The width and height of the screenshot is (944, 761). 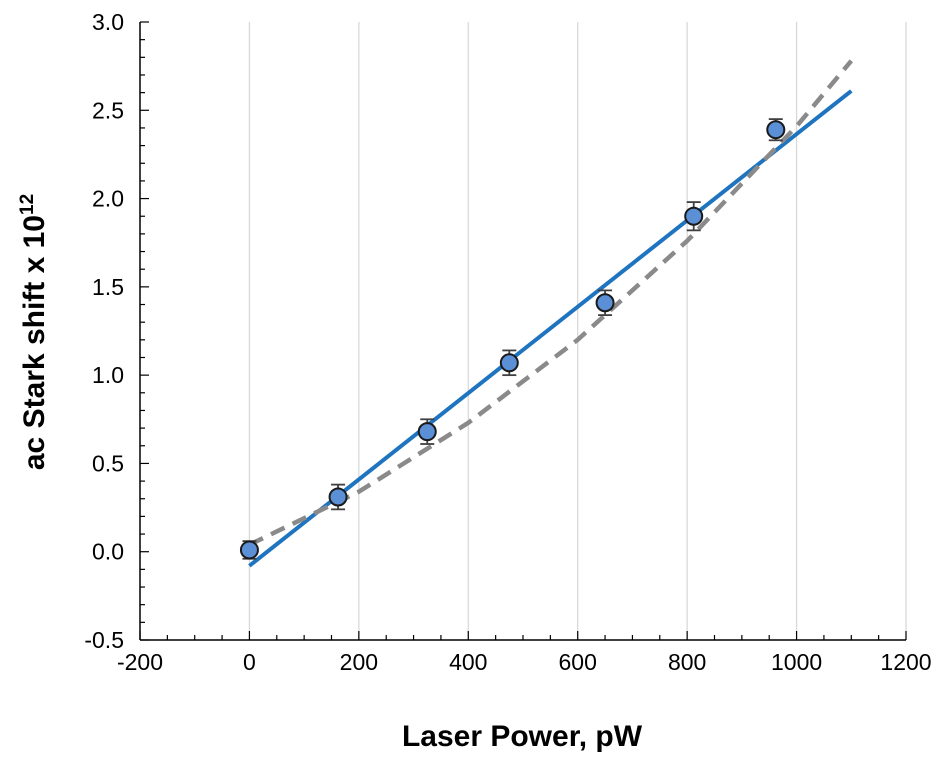 What do you see at coordinates (522, 736) in the screenshot?
I see `x-axis-title: Laser Power, pW` at bounding box center [522, 736].